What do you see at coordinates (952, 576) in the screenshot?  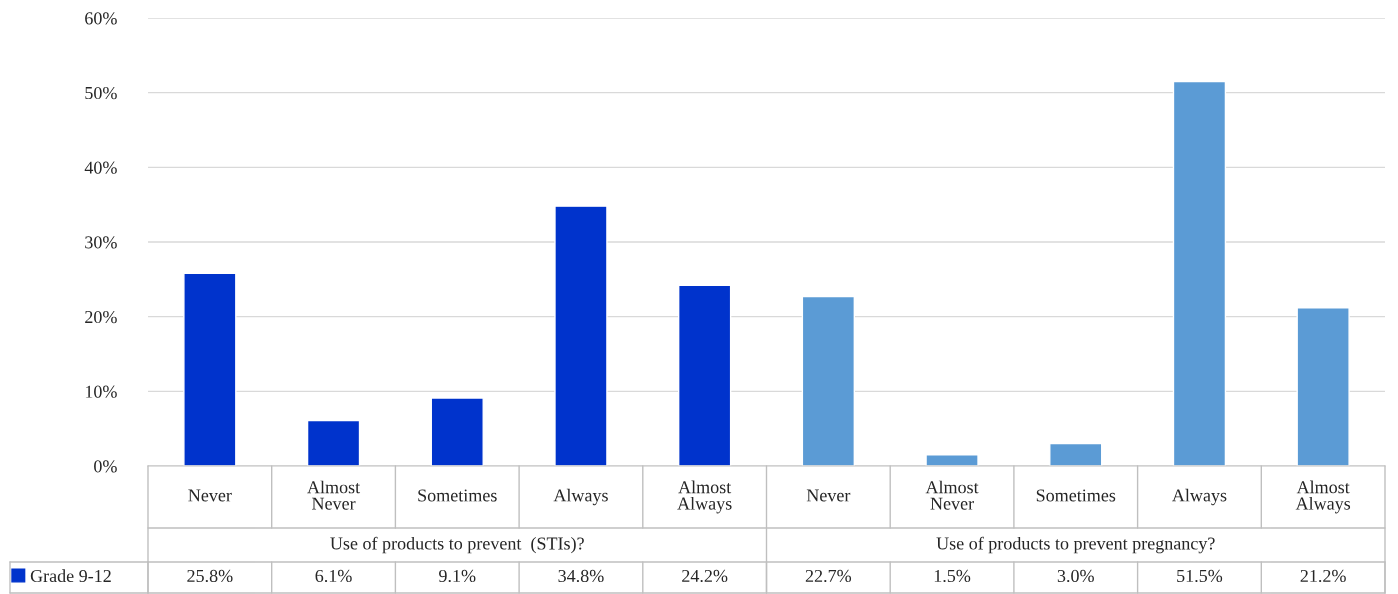 I see `data-label: 1.5%` at bounding box center [952, 576].